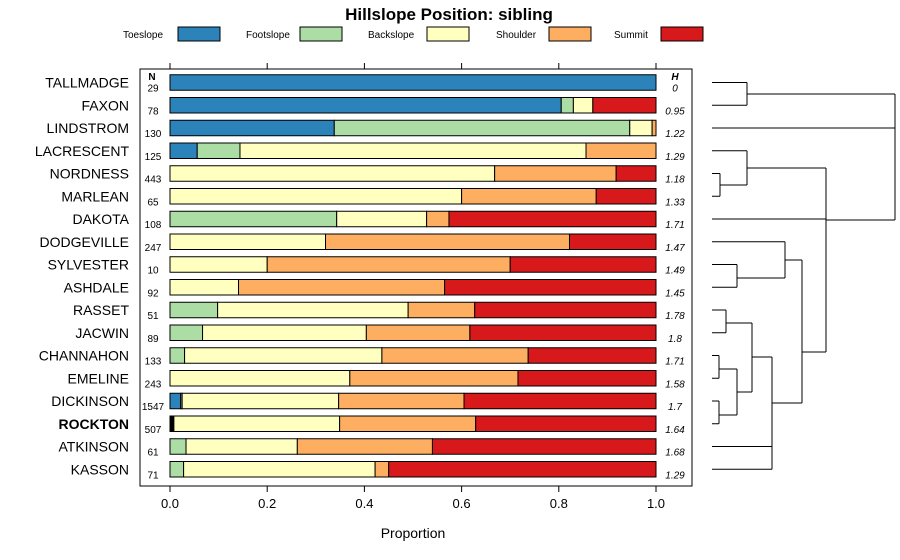  Describe the element at coordinates (321, 34) in the screenshot. I see `legend-swatch-footslope` at that location.